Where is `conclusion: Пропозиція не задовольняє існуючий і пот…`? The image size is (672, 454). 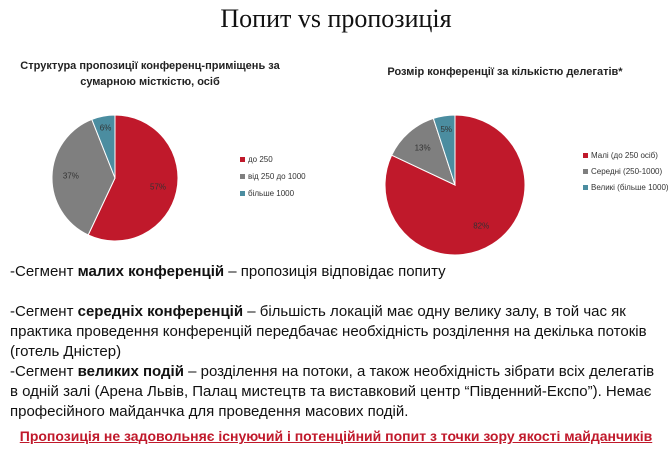 conclusion: Пропозиція не задовольняє існуючий і пот… is located at coordinates (336, 436).